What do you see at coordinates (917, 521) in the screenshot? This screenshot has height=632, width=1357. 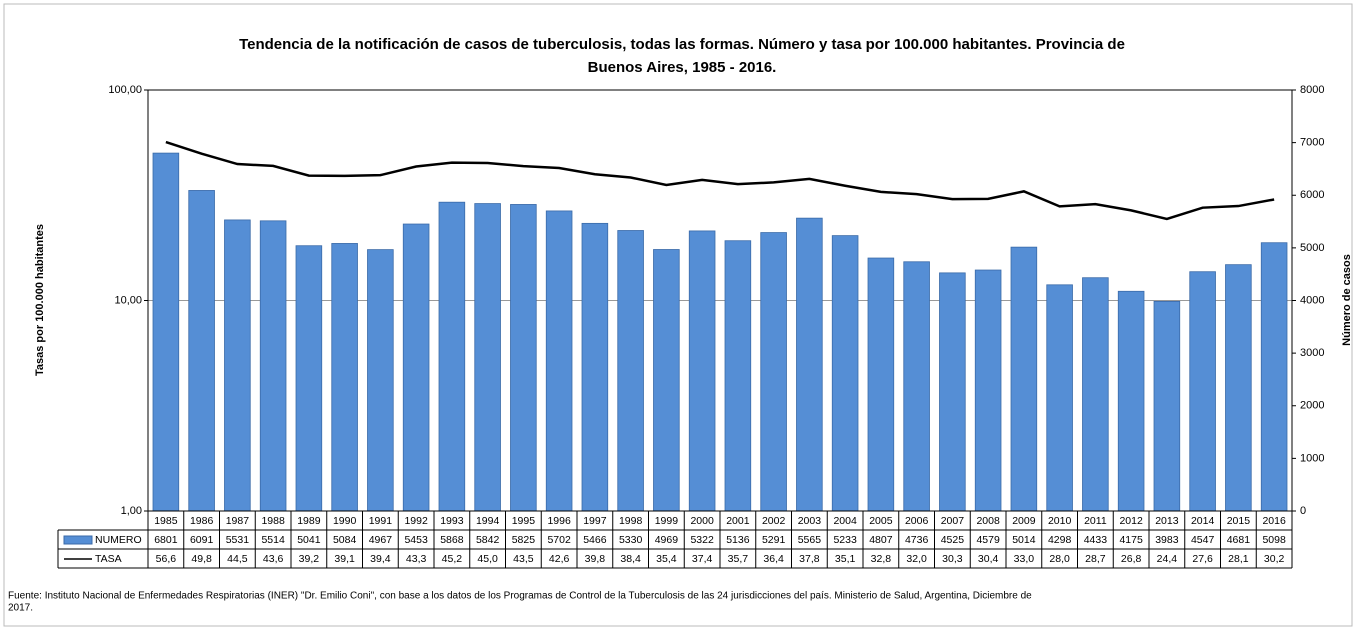 I see `x-tick-label: 2006` at bounding box center [917, 521].